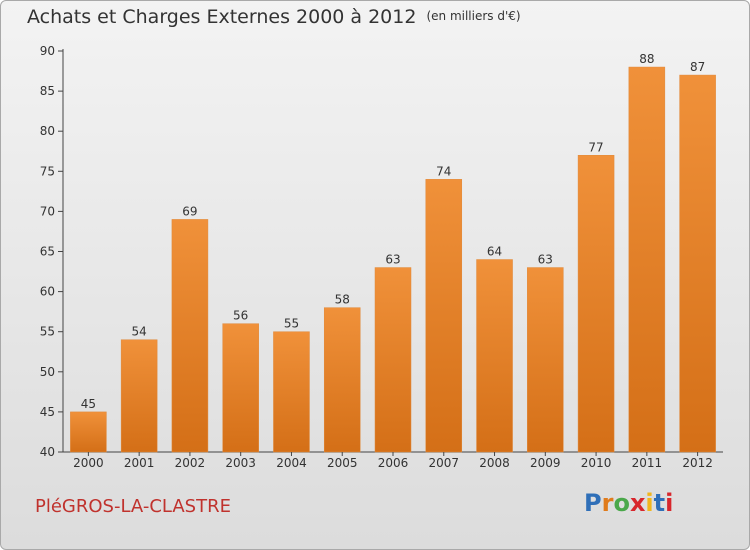  What do you see at coordinates (189, 211) in the screenshot?
I see `bar-value-label: 69` at bounding box center [189, 211].